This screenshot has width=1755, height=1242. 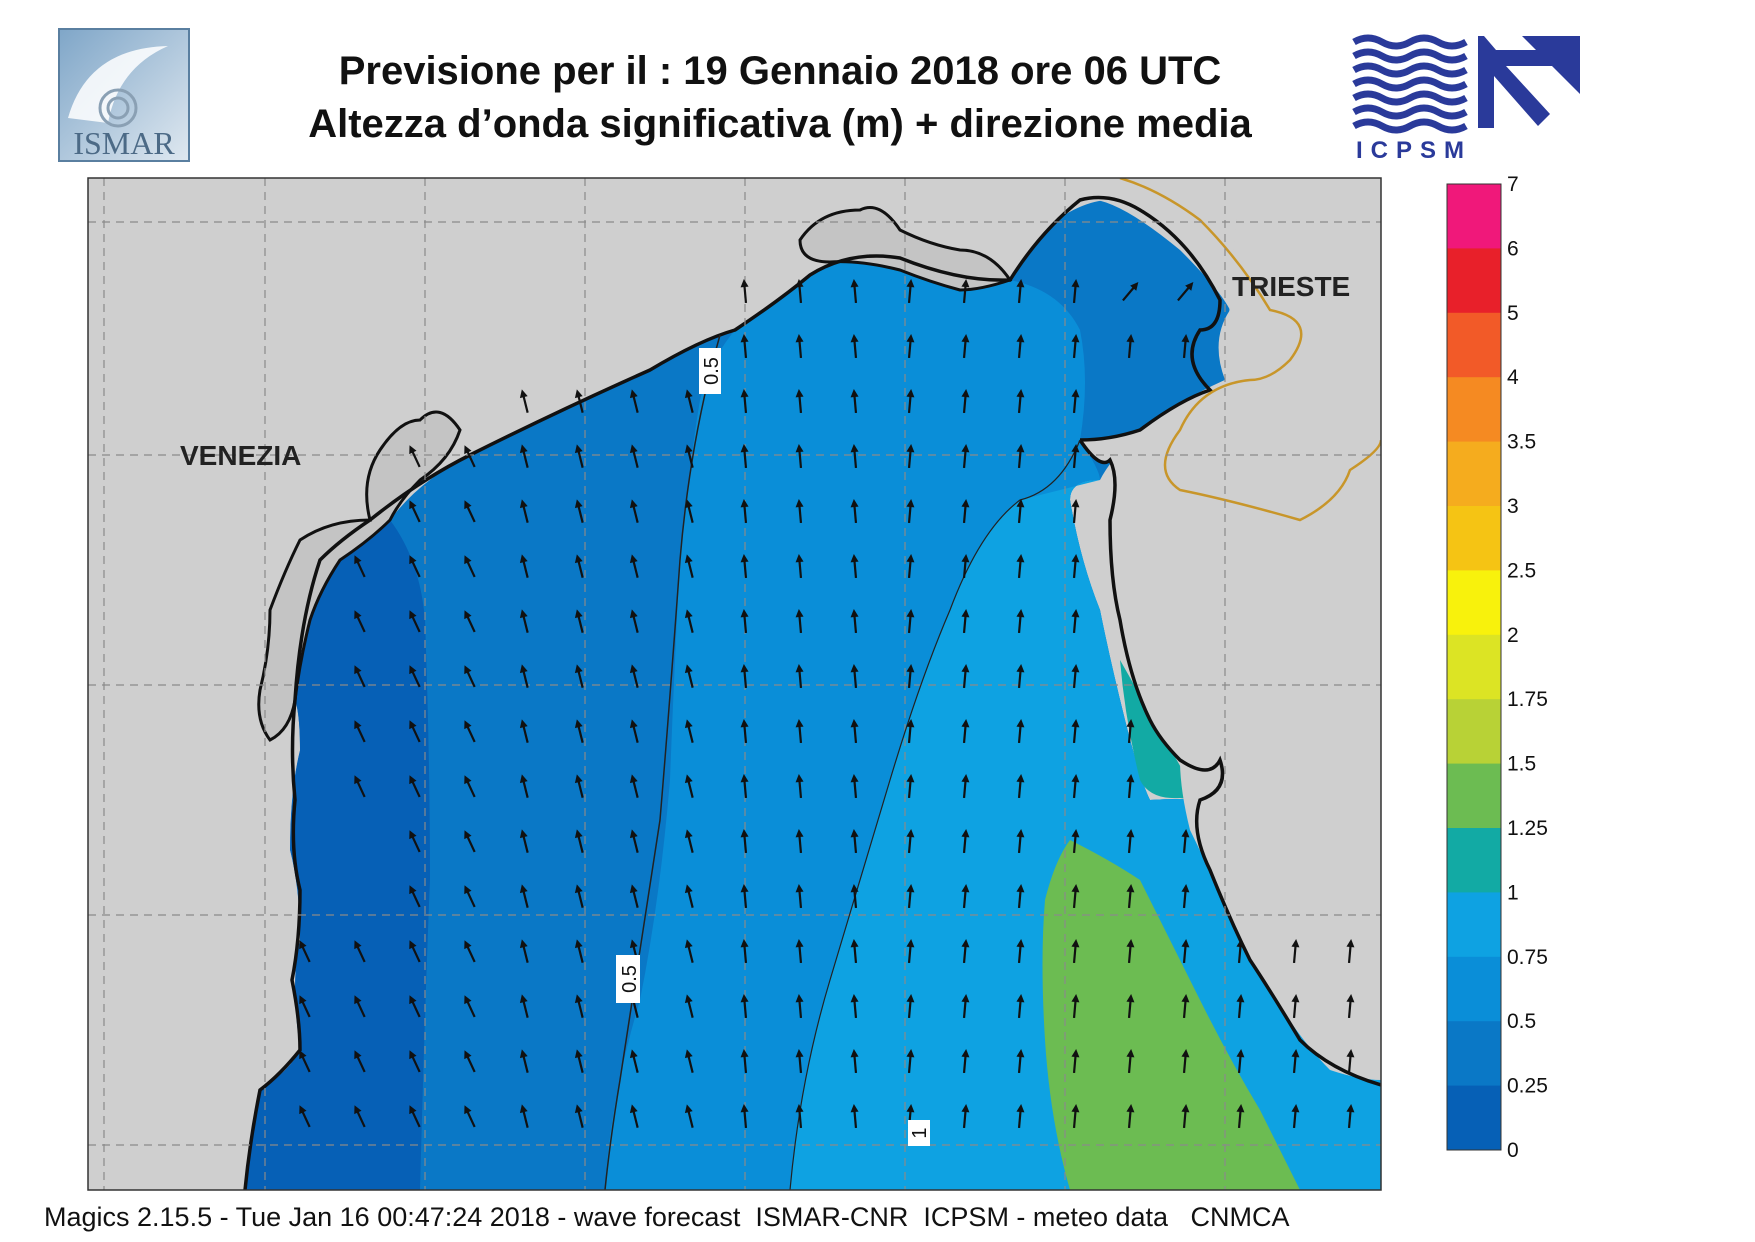 I want to click on colorbar-tick-label: 2, so click(x=1513, y=635).